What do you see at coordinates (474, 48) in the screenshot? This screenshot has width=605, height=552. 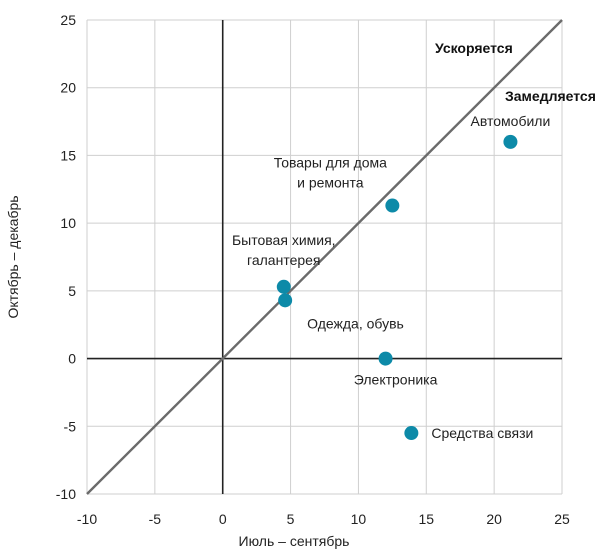 I see `region-label-accelerates: Ускоряется` at bounding box center [474, 48].